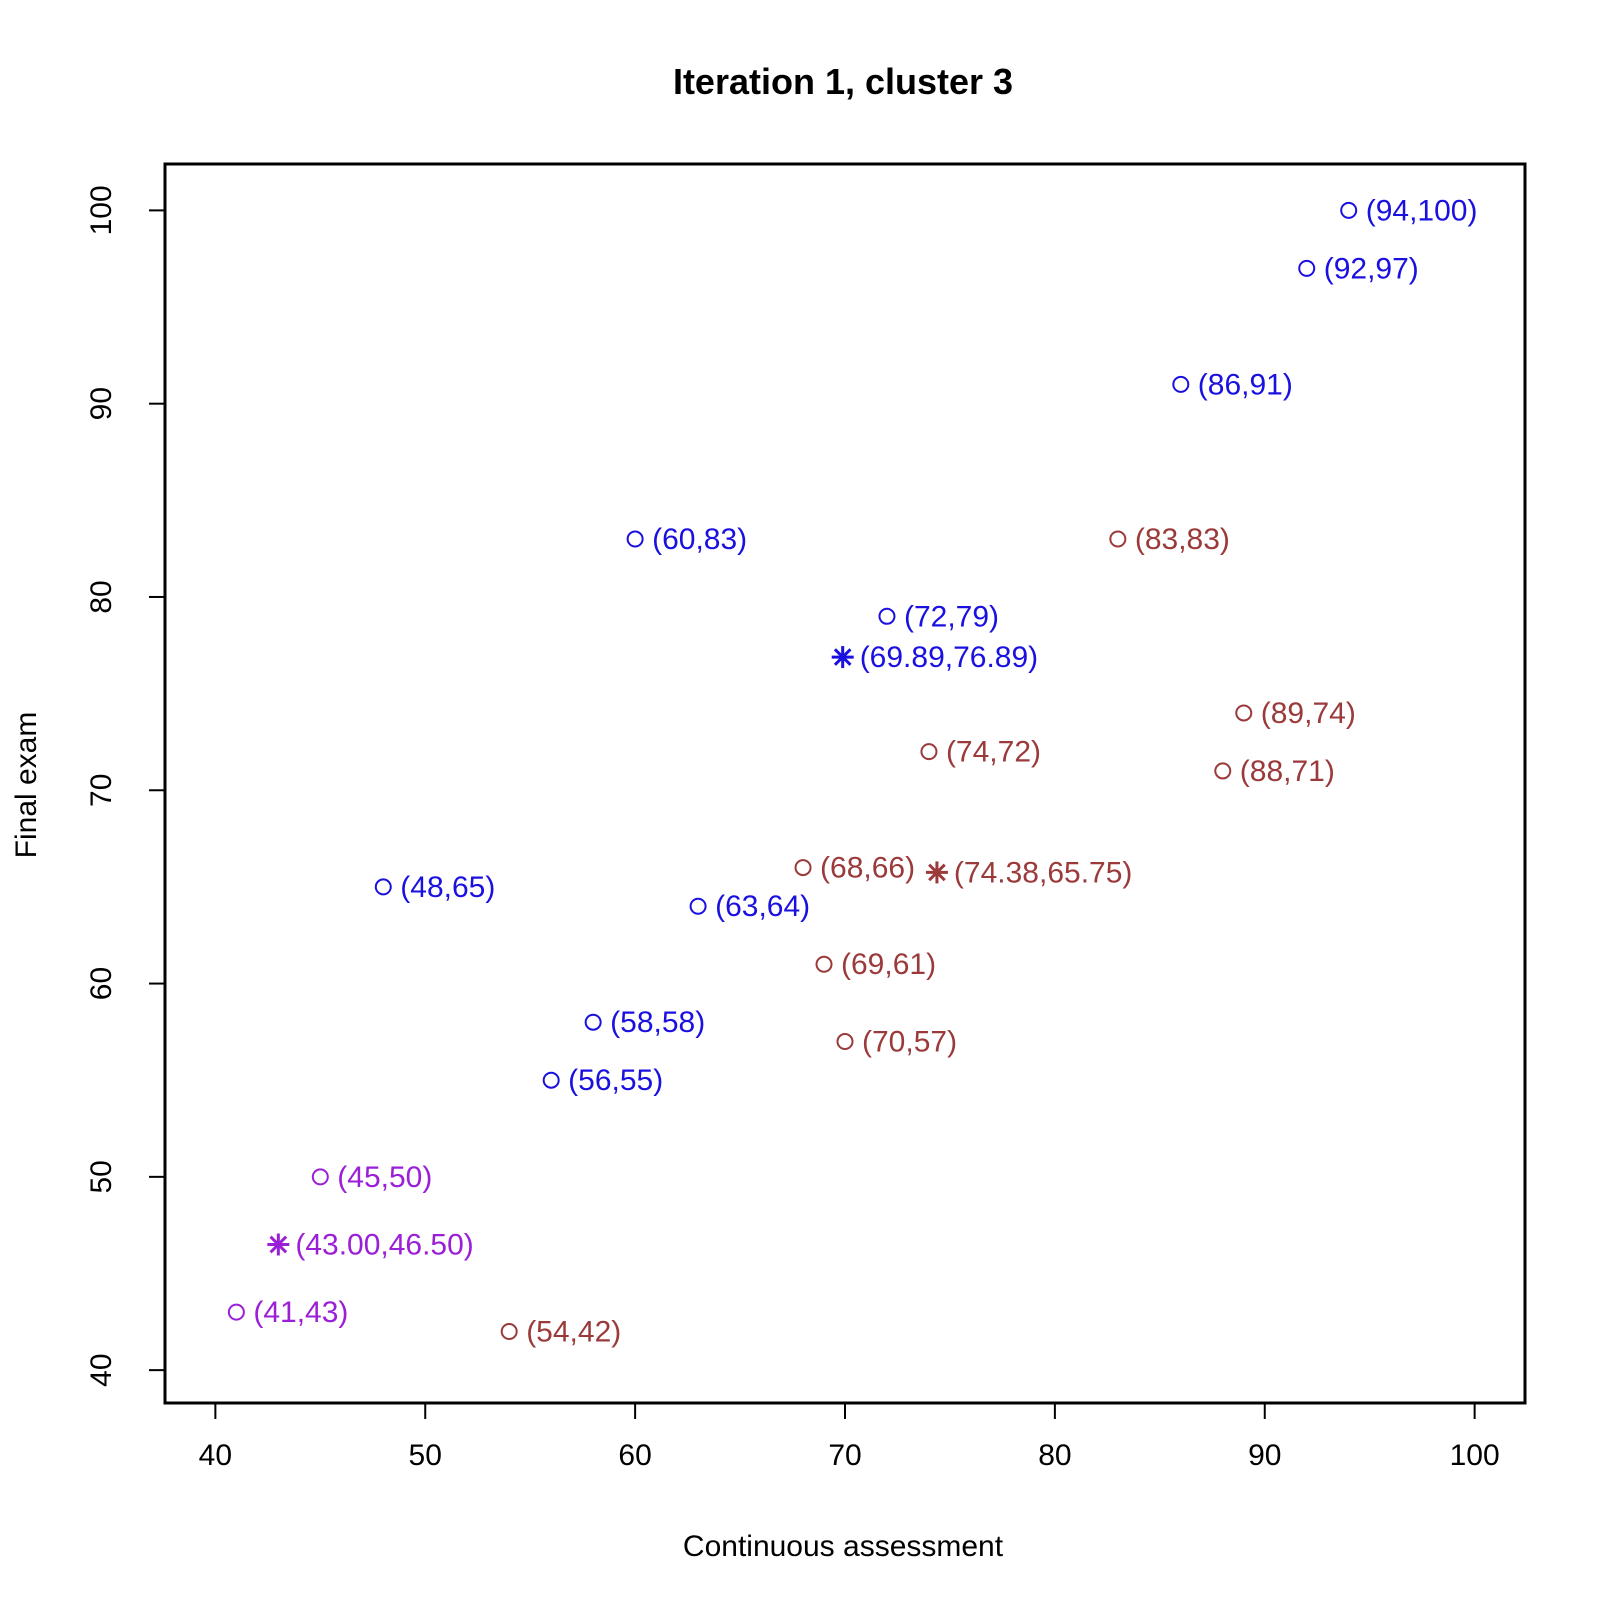 This screenshot has height=1600, width=1600. I want to click on point-label: (74,72), so click(993, 752).